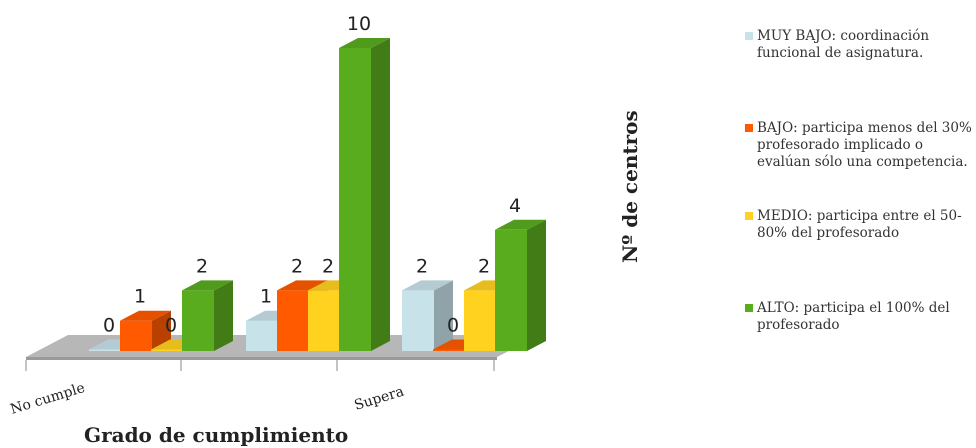 The height and width of the screenshot is (448, 976). What do you see at coordinates (749, 36) in the screenshot?
I see `legend-swatch-muy-bajo` at bounding box center [749, 36].